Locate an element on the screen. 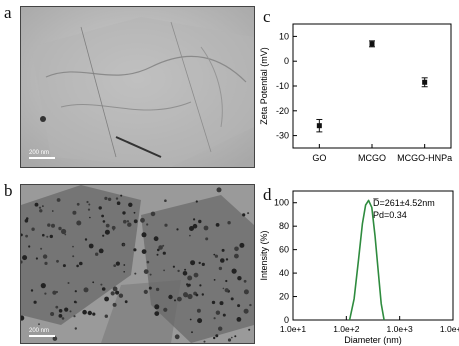 This screenshot has width=459, height=346. y-axis-label: Intensity (%) is located at coordinates (264, 255).